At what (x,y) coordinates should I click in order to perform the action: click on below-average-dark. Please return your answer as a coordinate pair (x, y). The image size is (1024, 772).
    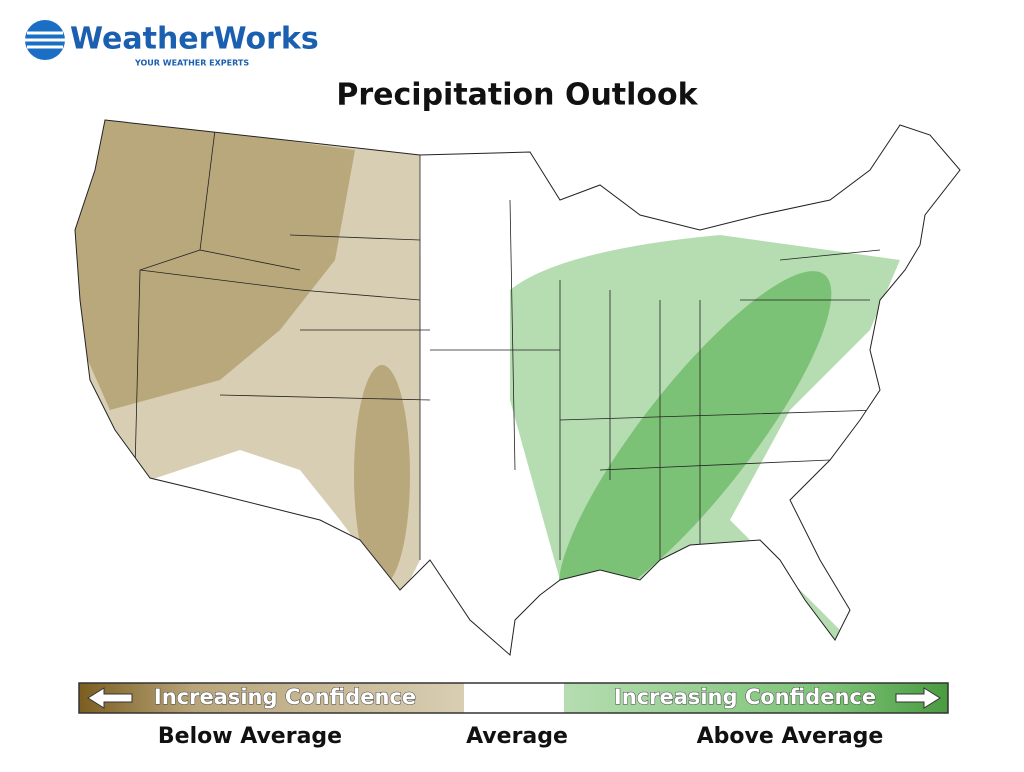
    Looking at the image, I should click on (215, 265).